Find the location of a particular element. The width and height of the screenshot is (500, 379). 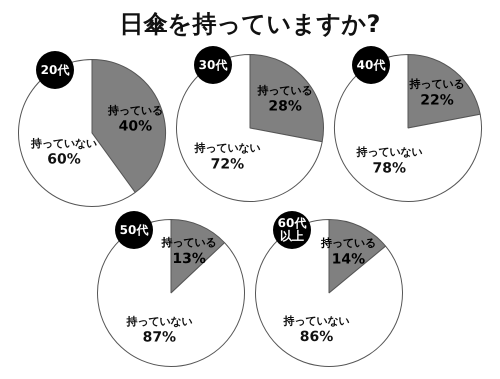

data-label: 13% is located at coordinates (189, 258).